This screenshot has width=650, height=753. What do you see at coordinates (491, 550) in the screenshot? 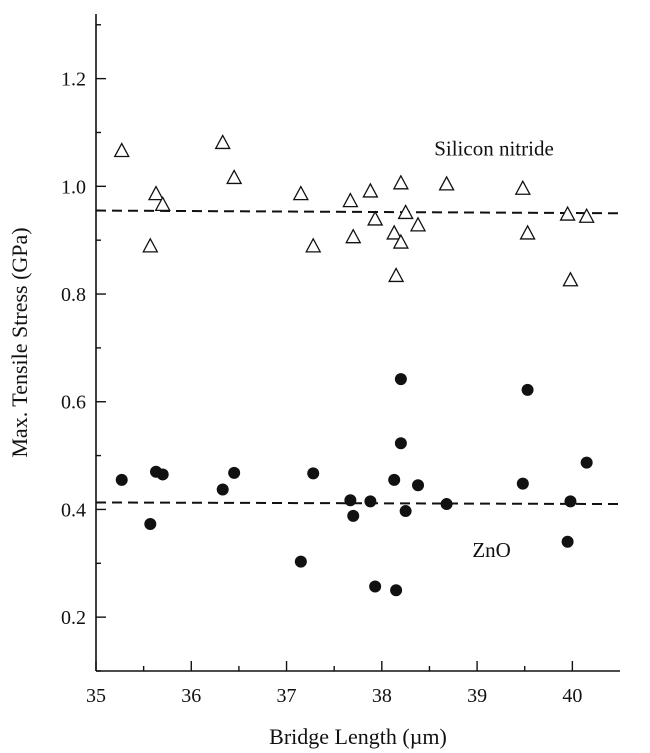
I see `annotation-zno: ZnO` at bounding box center [491, 550].